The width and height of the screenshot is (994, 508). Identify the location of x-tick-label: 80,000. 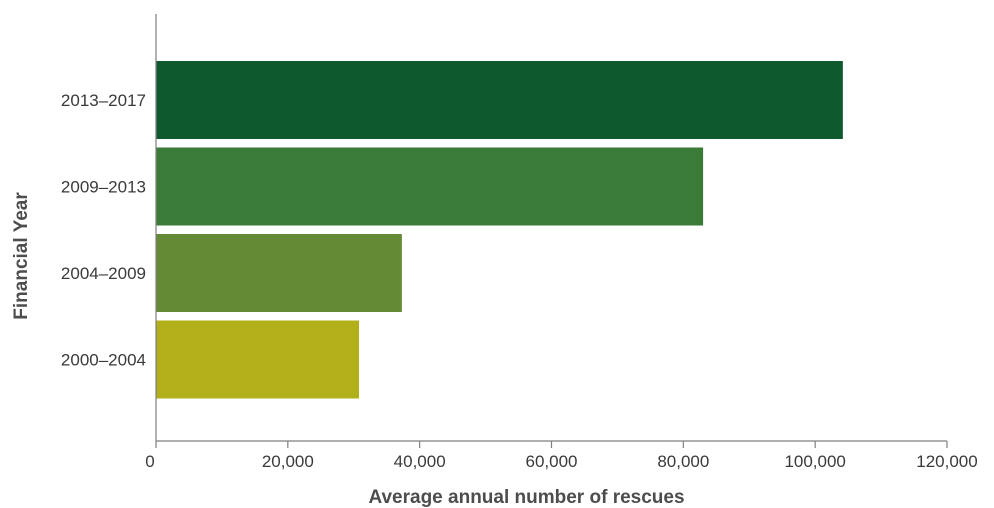
(683, 461).